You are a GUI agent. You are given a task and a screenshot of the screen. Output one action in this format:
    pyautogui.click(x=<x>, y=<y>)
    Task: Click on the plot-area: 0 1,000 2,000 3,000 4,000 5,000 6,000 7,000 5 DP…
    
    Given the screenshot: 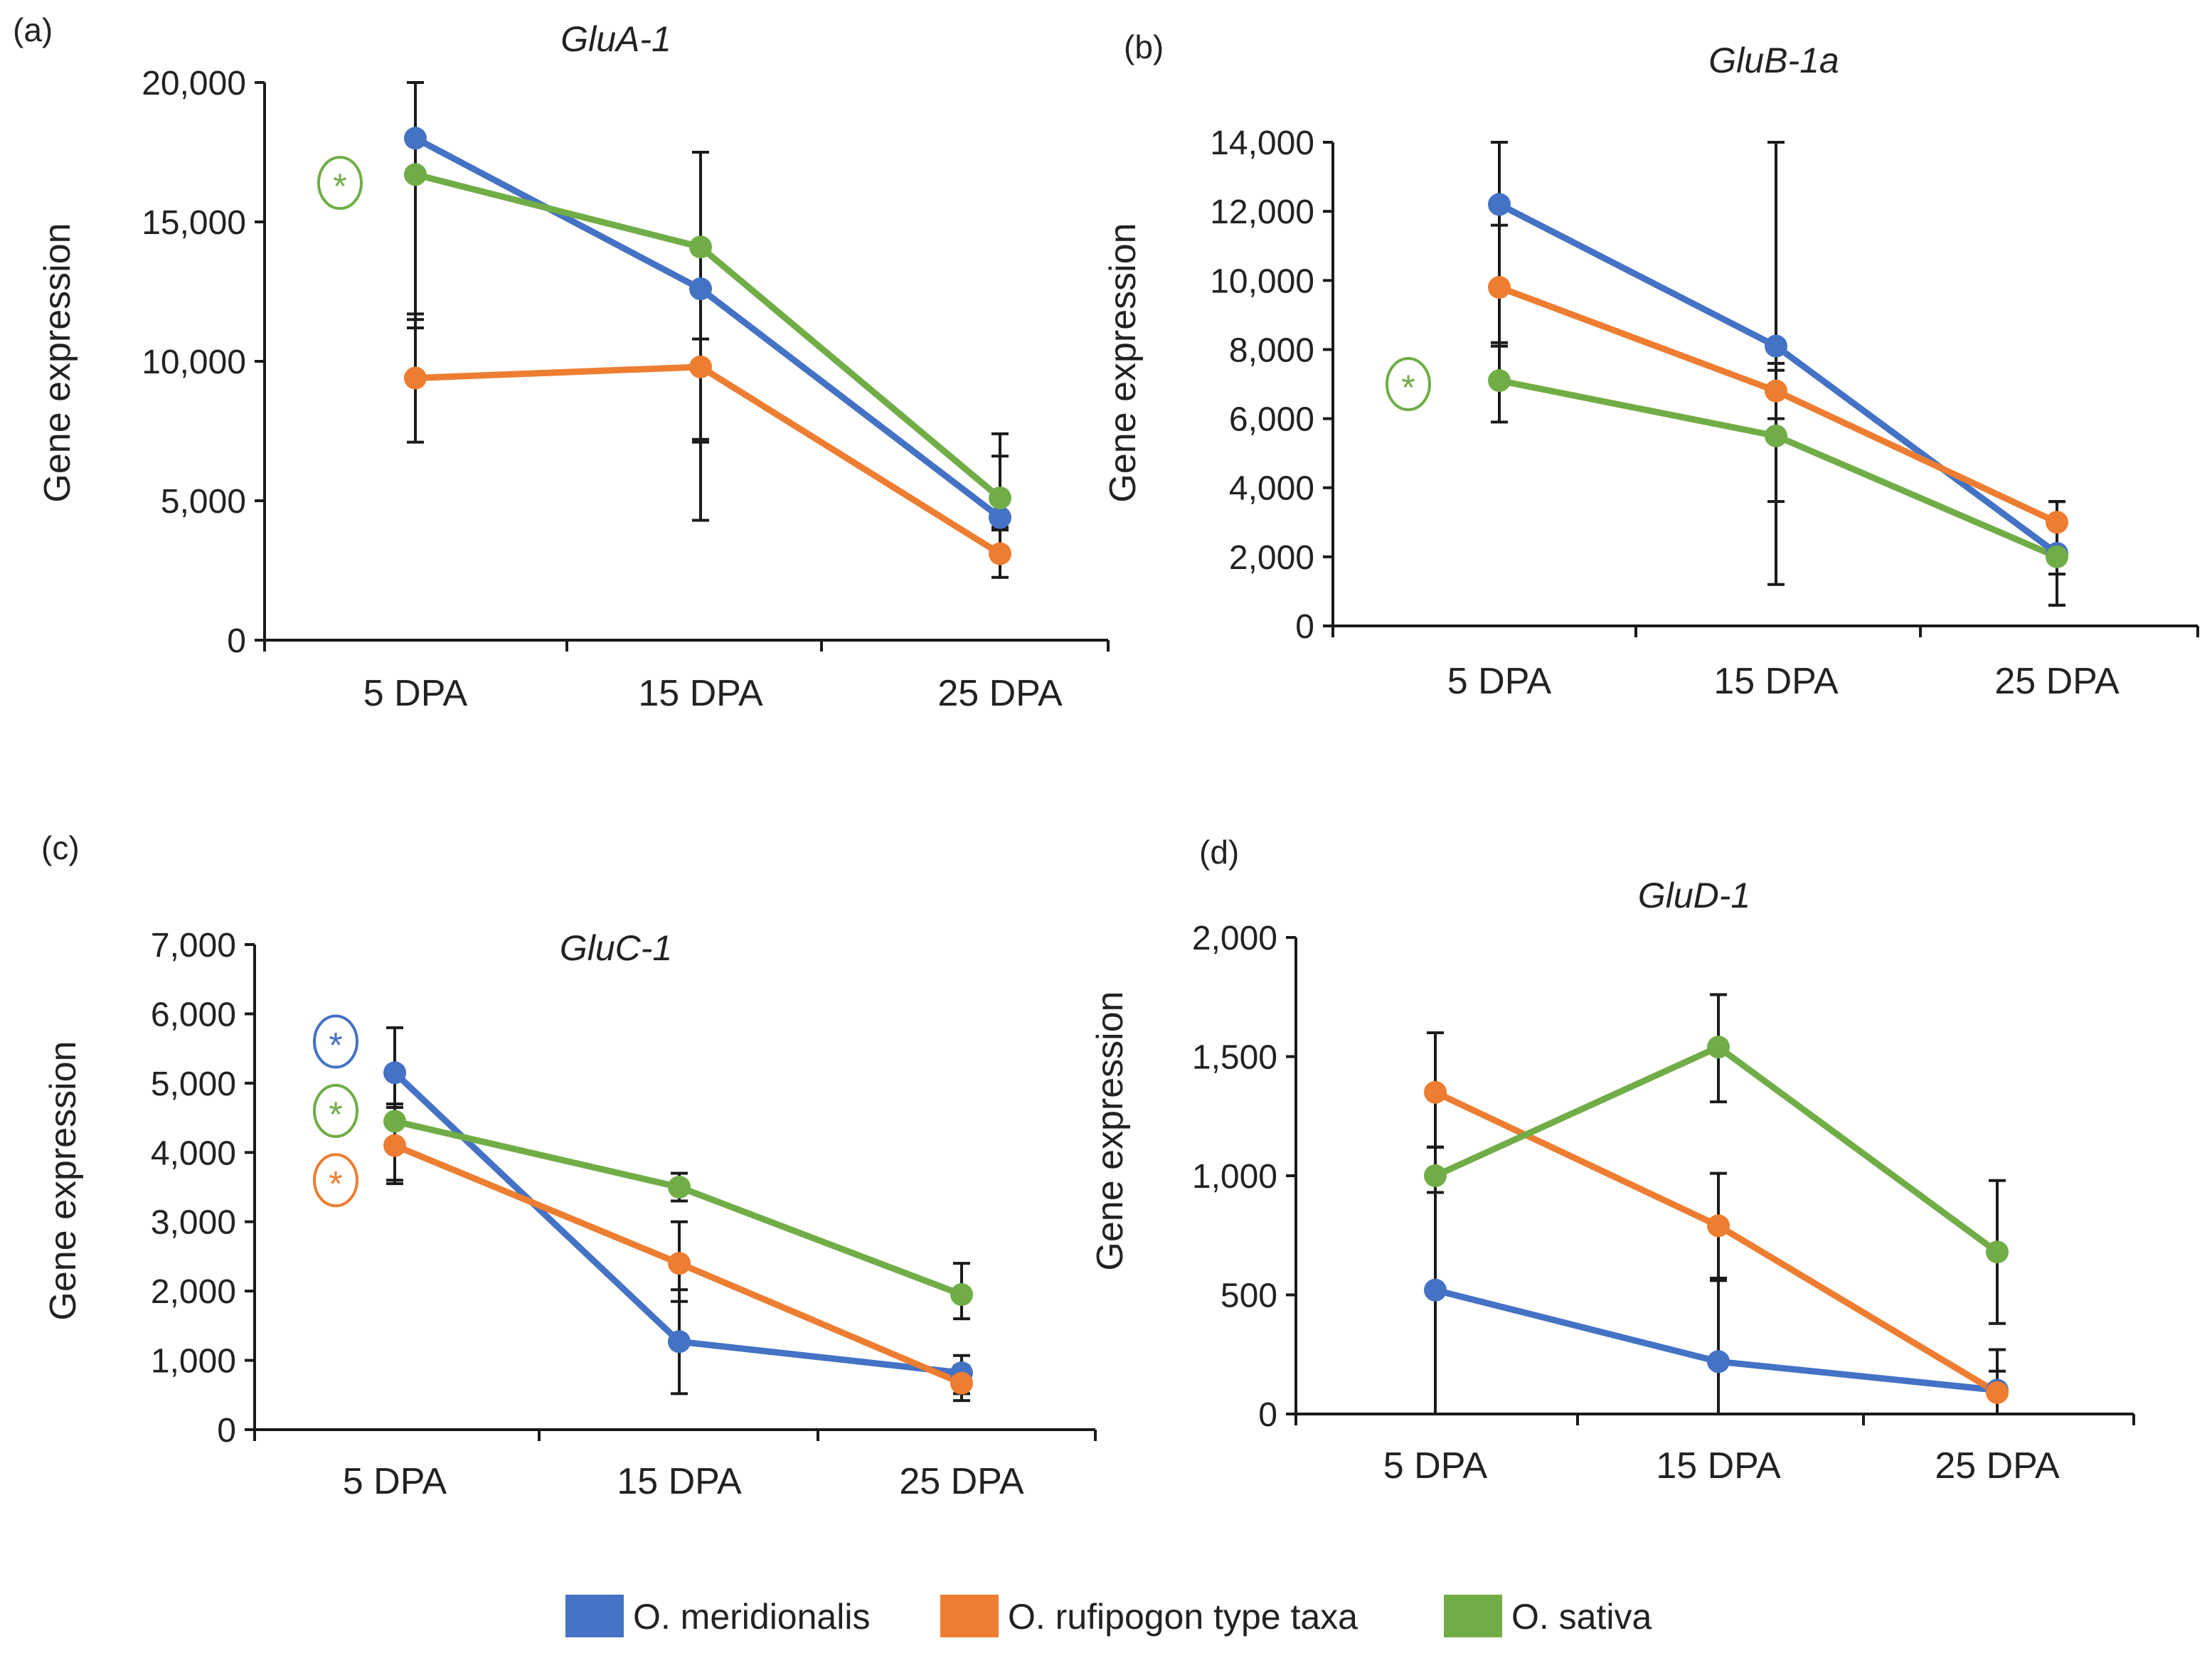 What is the action you would take?
    pyautogui.click(x=624, y=1214)
    